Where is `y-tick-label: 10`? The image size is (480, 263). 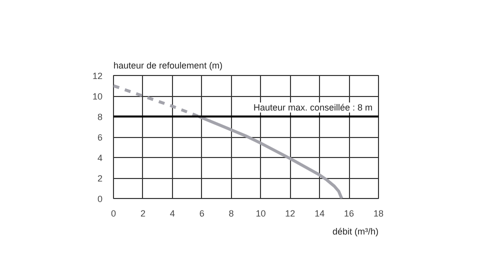
y-tick-label: 10 is located at coordinates (97, 97).